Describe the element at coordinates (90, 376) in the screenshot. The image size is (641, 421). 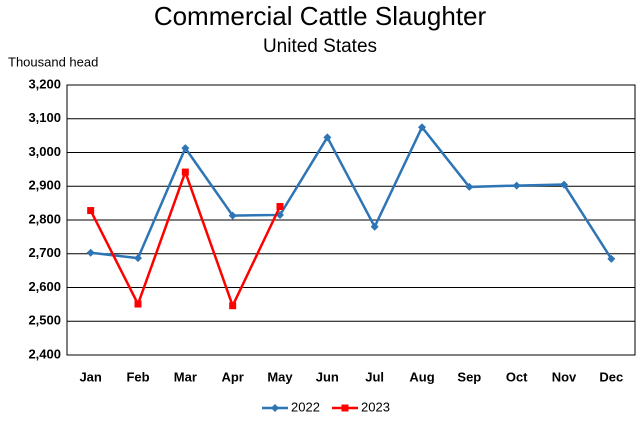
I see `x-tick-label: Jan` at that location.